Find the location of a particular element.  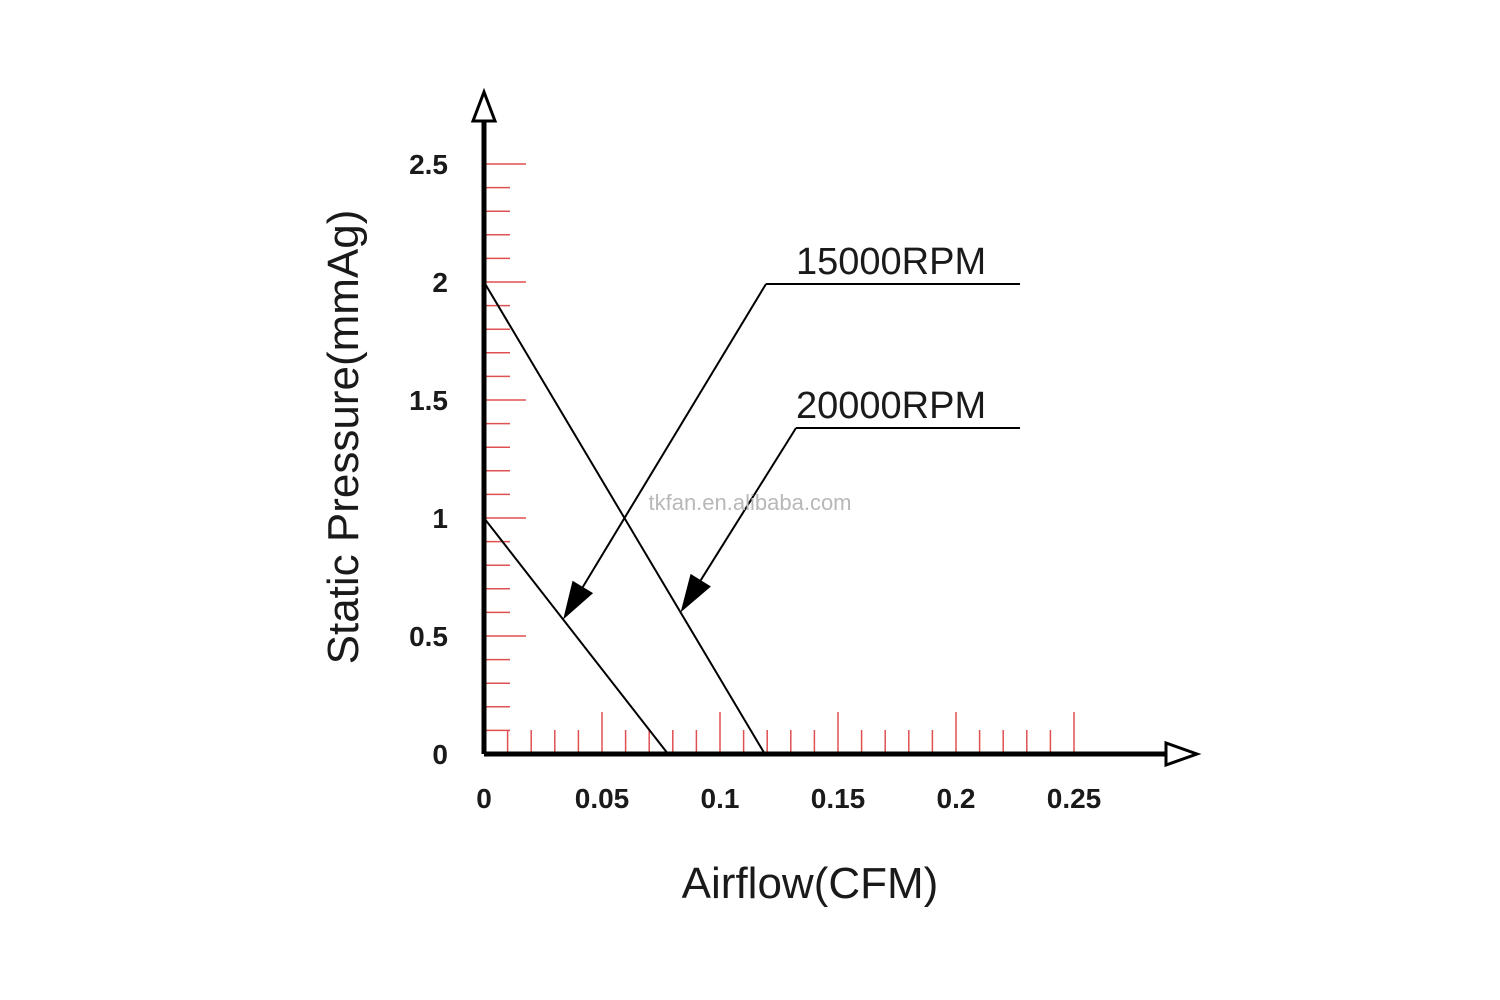

y-tick-label: 2.5 is located at coordinates (428, 164).